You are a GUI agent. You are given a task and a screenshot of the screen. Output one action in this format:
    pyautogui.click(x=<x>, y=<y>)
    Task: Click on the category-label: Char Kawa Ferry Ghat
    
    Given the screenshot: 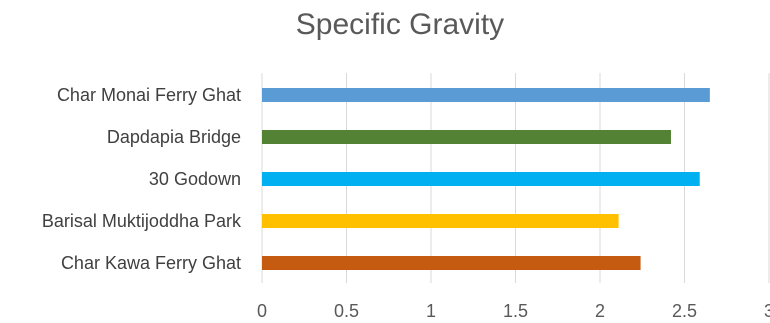 What is the action you would take?
    pyautogui.click(x=151, y=263)
    